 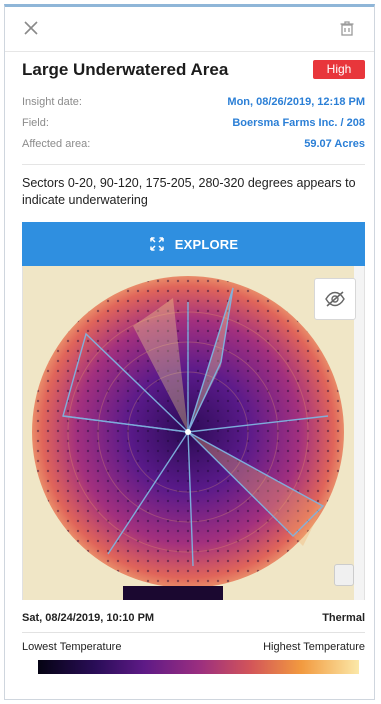 What do you see at coordinates (88, 618) in the screenshot?
I see `image-date: Sat, 08/24/2019, 10:10 PM` at bounding box center [88, 618].